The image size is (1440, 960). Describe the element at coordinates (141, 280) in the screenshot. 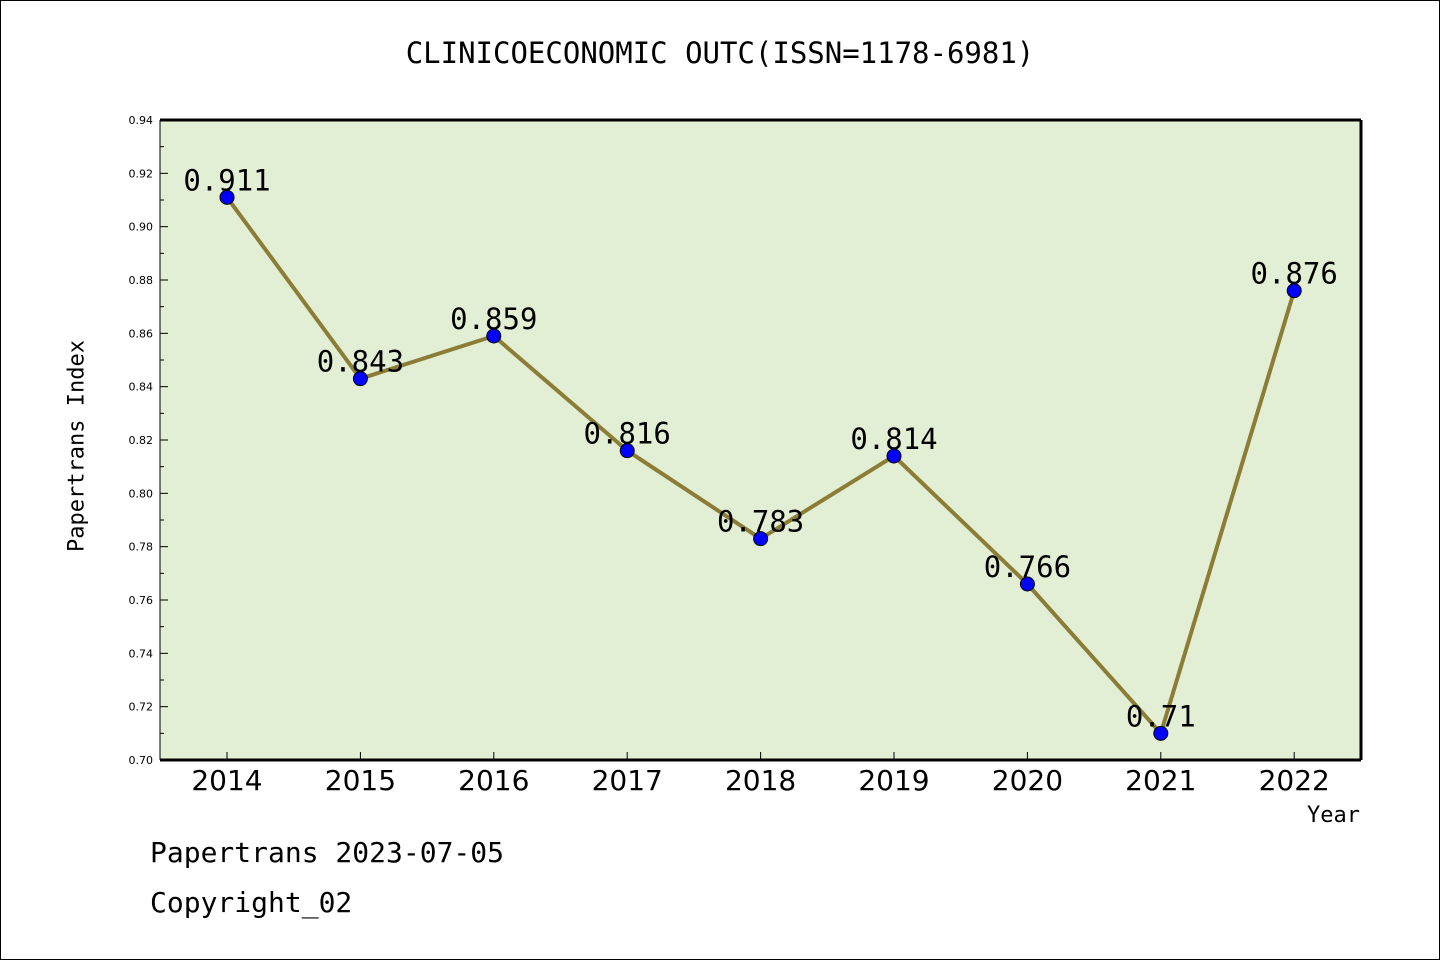

I see `y-tick-label: 0.88` at that location.